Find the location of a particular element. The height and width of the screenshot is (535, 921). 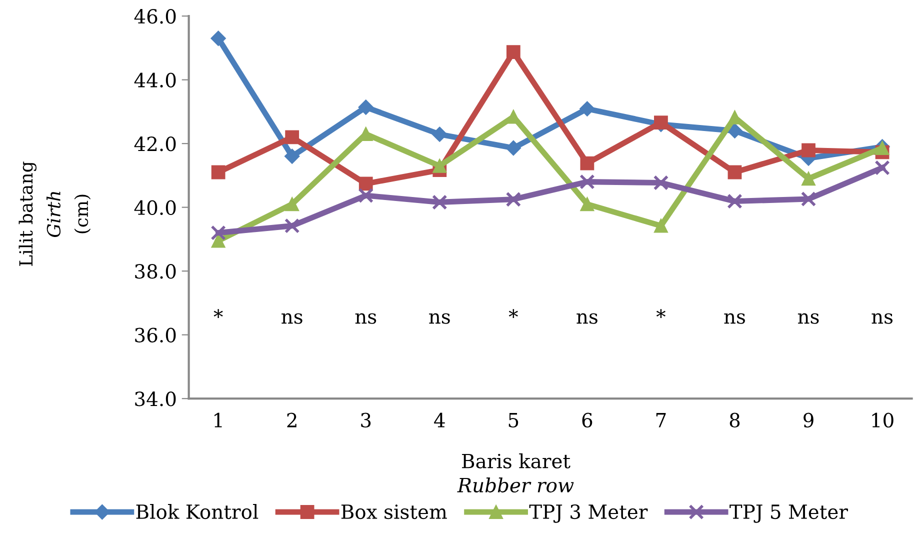

x-tick-label: 7 is located at coordinates (661, 420).